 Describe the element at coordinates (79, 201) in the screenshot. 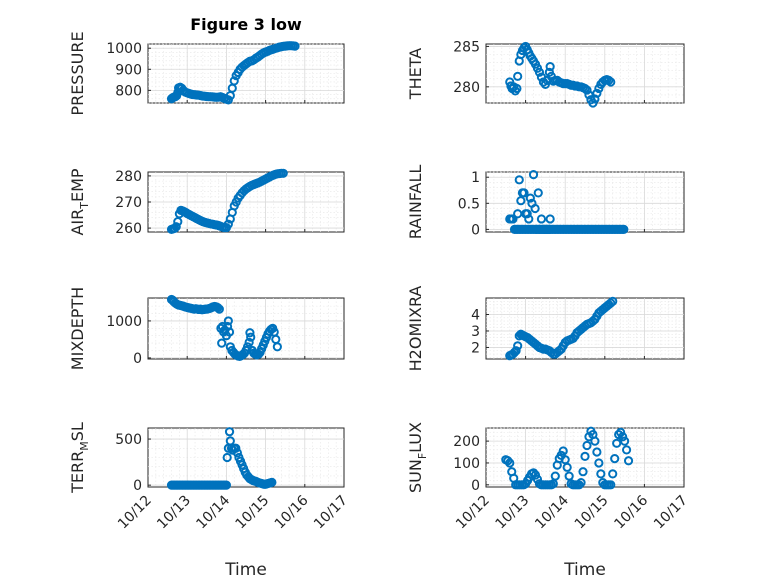

I see `y-axis-label: AIRTEMP` at that location.